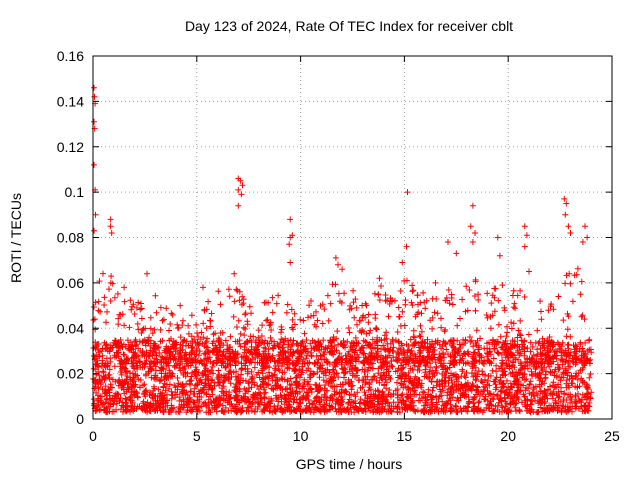  I want to click on y-tick-label: 0.16, so click(70, 56).